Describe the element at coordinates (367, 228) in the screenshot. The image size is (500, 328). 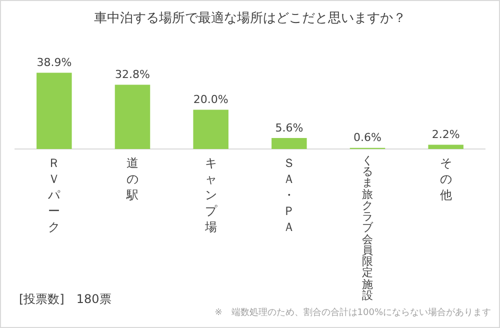
I see `category-label: くるま旅クラブ会員限定施設` at that location.